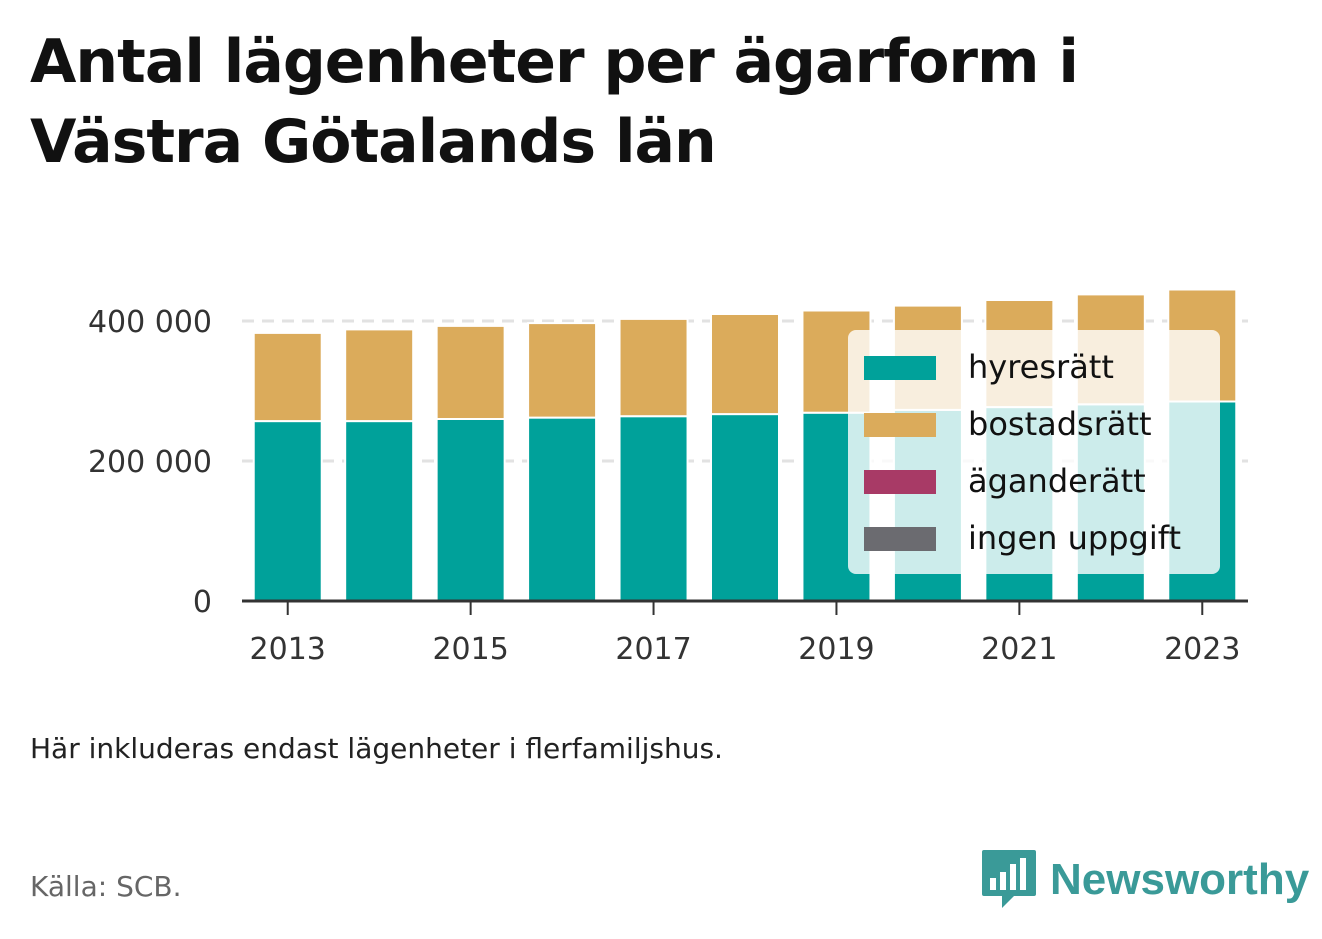 The width and height of the screenshot is (1322, 939). What do you see at coordinates (1041, 367) in the screenshot?
I see `legend-label: hyresrätt` at bounding box center [1041, 367].